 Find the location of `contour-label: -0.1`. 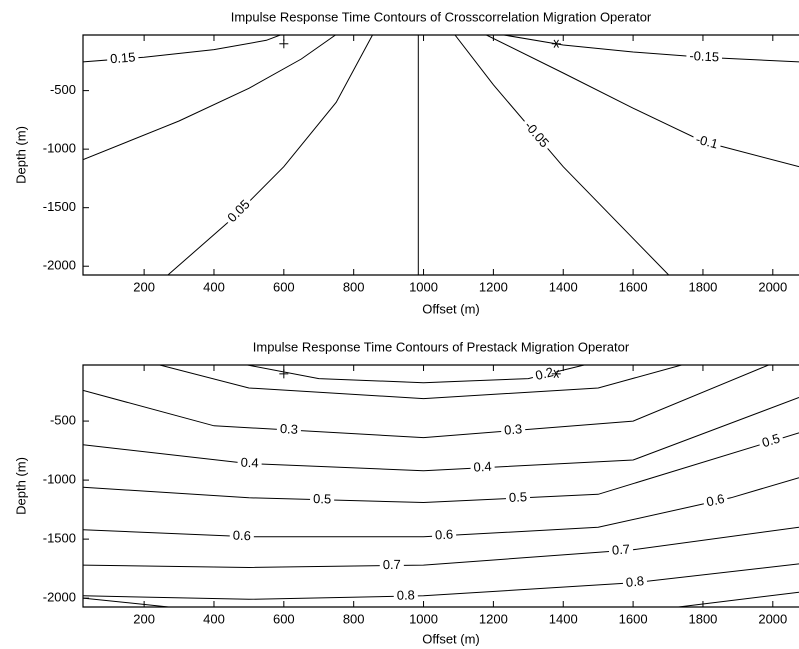

contour-label: -0.1 is located at coordinates (706, 141).